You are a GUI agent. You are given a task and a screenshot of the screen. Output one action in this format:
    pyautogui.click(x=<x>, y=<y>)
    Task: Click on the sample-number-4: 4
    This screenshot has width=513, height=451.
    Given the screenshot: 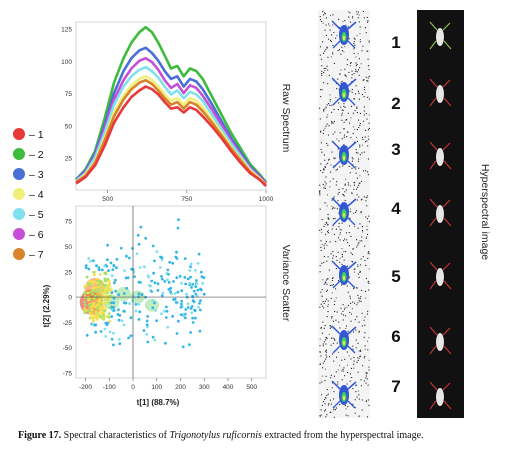 What is the action you would take?
    pyautogui.click(x=396, y=208)
    